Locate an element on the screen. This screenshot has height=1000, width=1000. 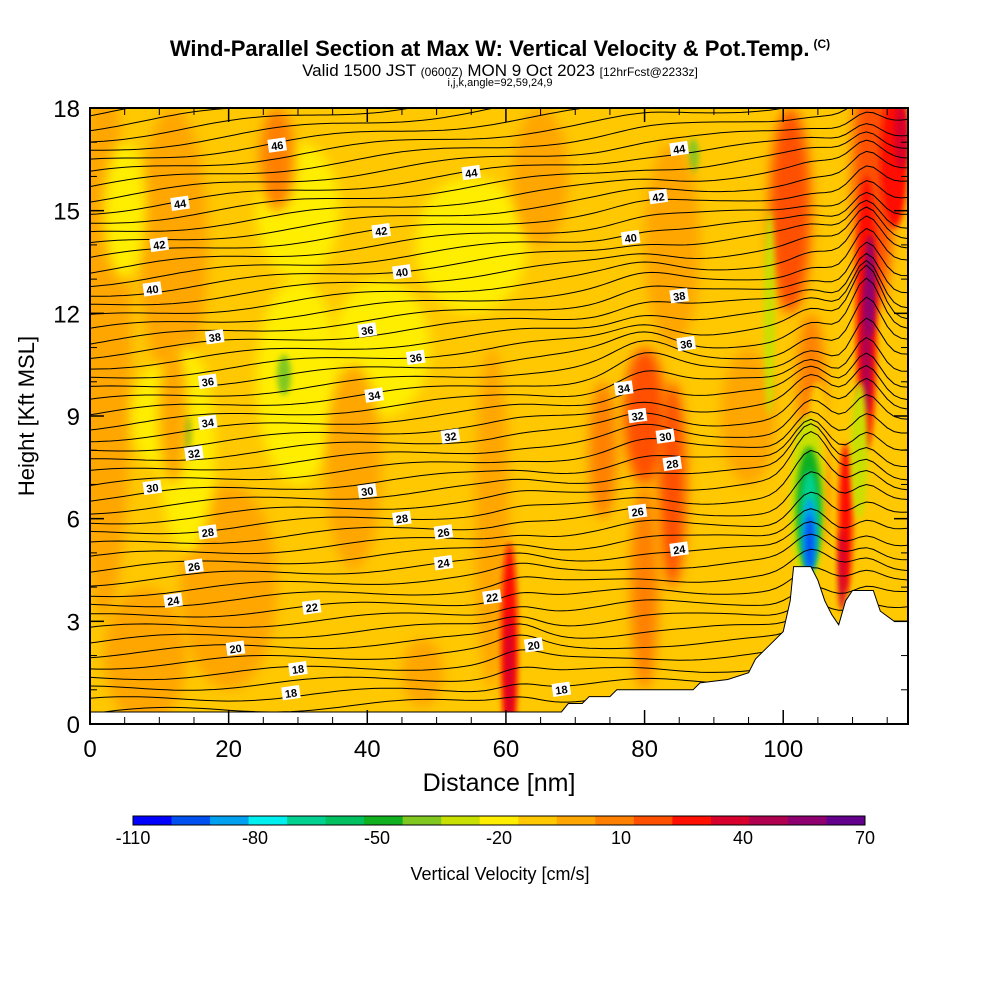
contour-label: 34 is located at coordinates (207, 422).